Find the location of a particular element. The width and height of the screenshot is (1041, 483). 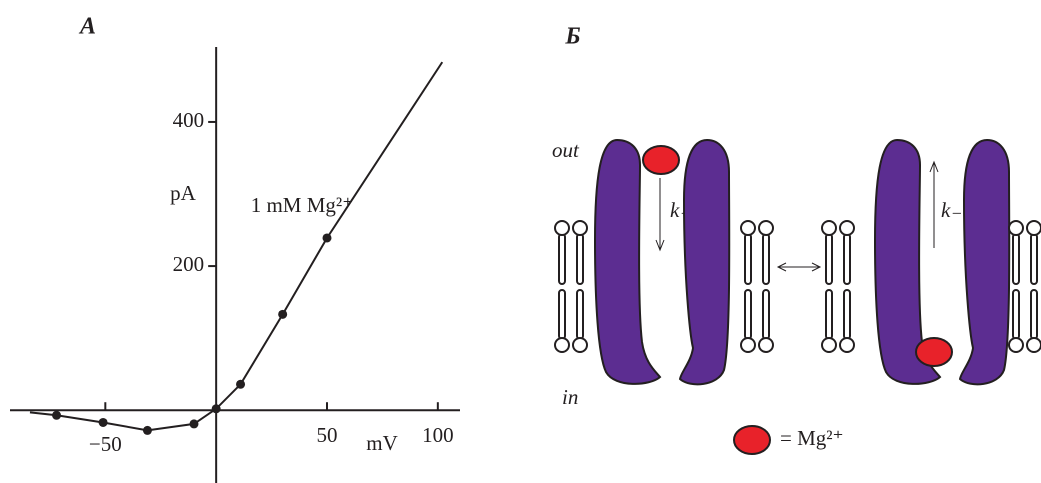

annotation: 1 mM Mg²⁺ is located at coordinates (302, 205).